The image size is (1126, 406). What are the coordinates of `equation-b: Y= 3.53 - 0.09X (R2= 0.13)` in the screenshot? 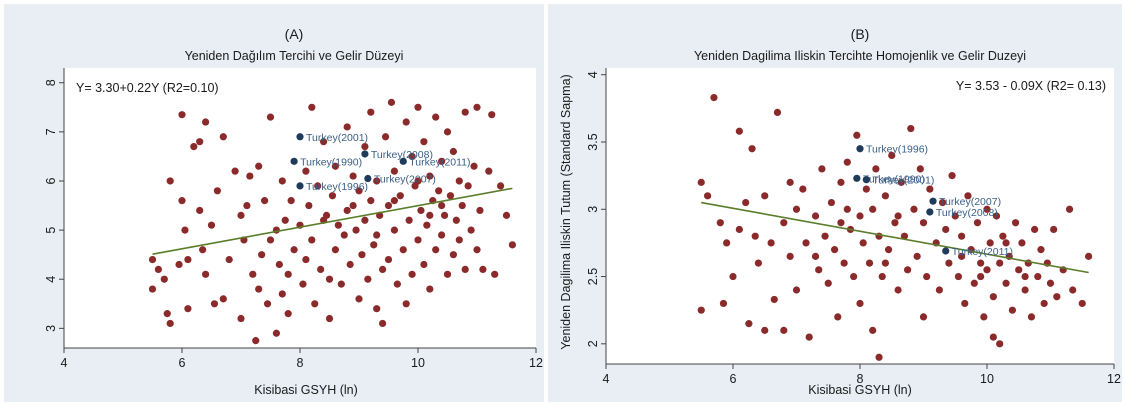 It's located at (1031, 86).